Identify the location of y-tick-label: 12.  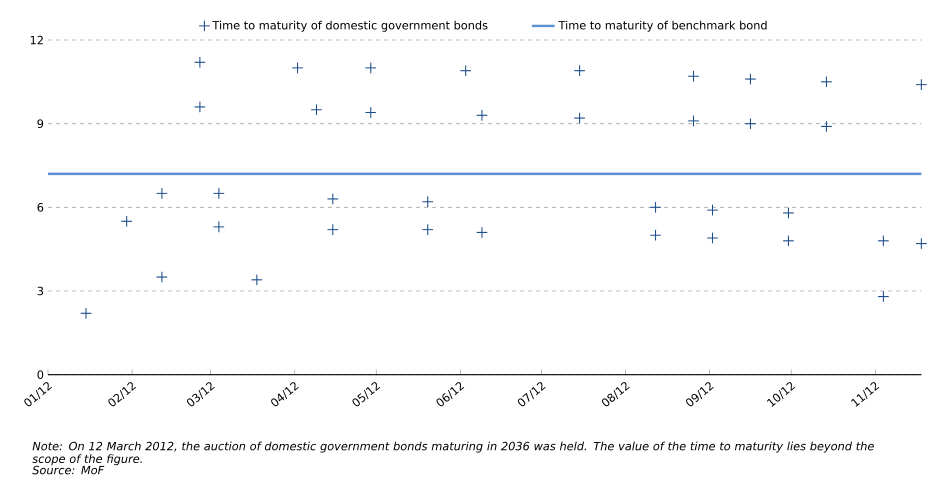
(36, 40).